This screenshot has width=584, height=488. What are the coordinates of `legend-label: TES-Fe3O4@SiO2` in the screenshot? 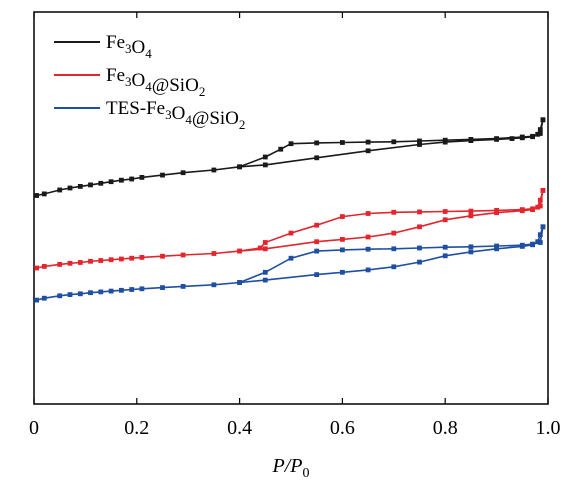 It's located at (175, 115).